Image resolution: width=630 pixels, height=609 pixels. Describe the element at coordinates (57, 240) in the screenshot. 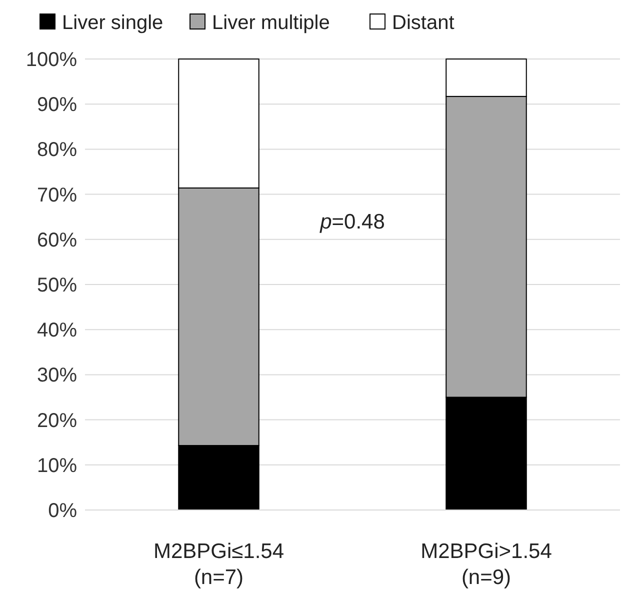

I see `y-tick-label: 60%` at that location.